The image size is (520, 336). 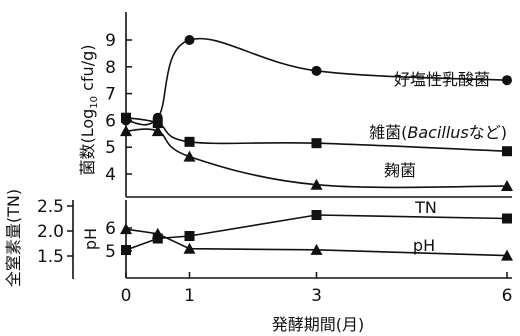 What do you see at coordinates (50, 232) in the screenshot?
I see `tn-tick-label: 2.0` at bounding box center [50, 232].